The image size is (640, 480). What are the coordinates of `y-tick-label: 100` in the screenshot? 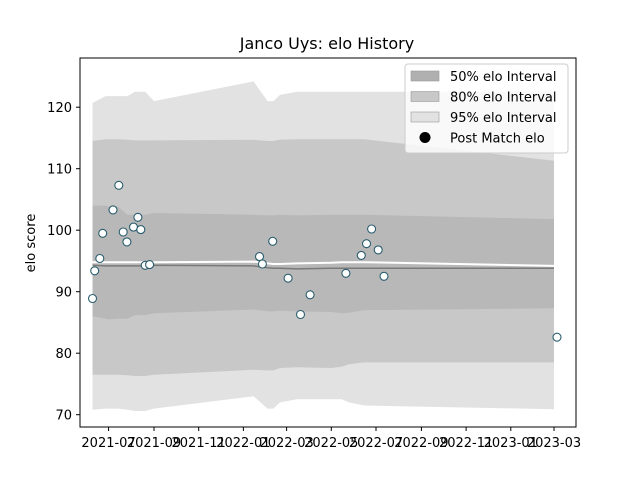 It's located at (59, 231).